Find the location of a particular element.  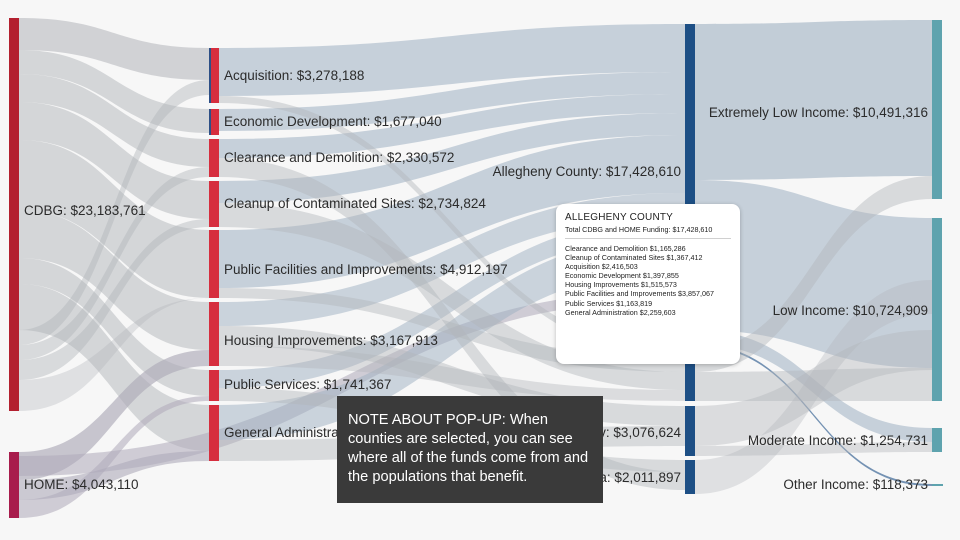

sankey-link-c2-li is located at coordinates (813, 384).